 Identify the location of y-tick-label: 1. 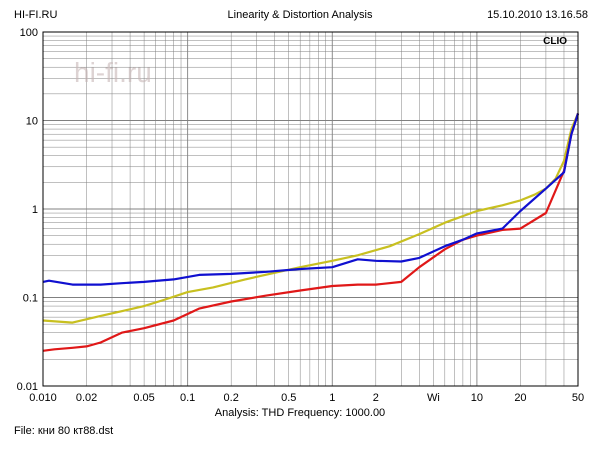
(35, 210).